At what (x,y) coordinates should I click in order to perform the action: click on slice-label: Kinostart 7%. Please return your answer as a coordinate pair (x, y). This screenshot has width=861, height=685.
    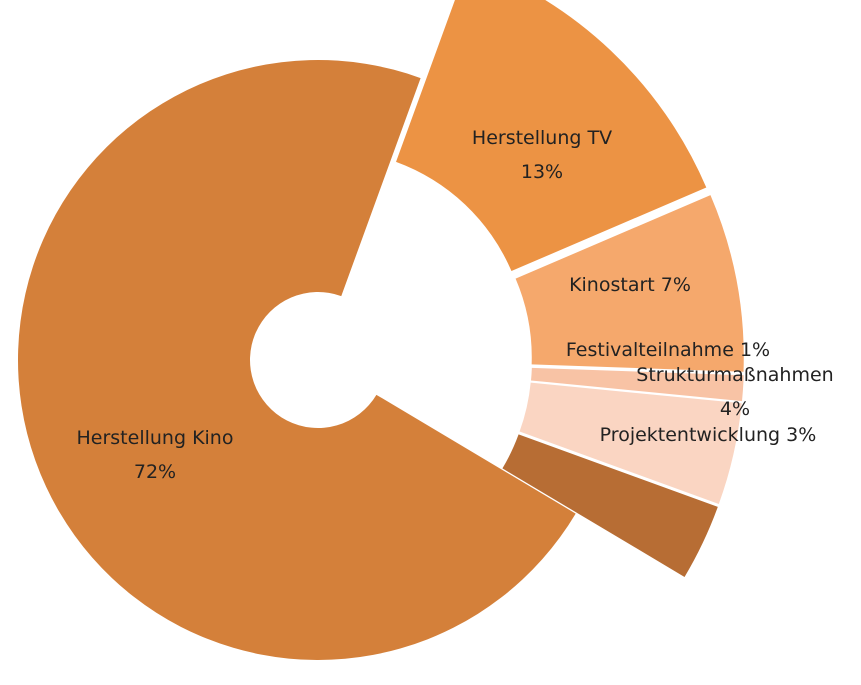
    Looking at the image, I should click on (630, 285).